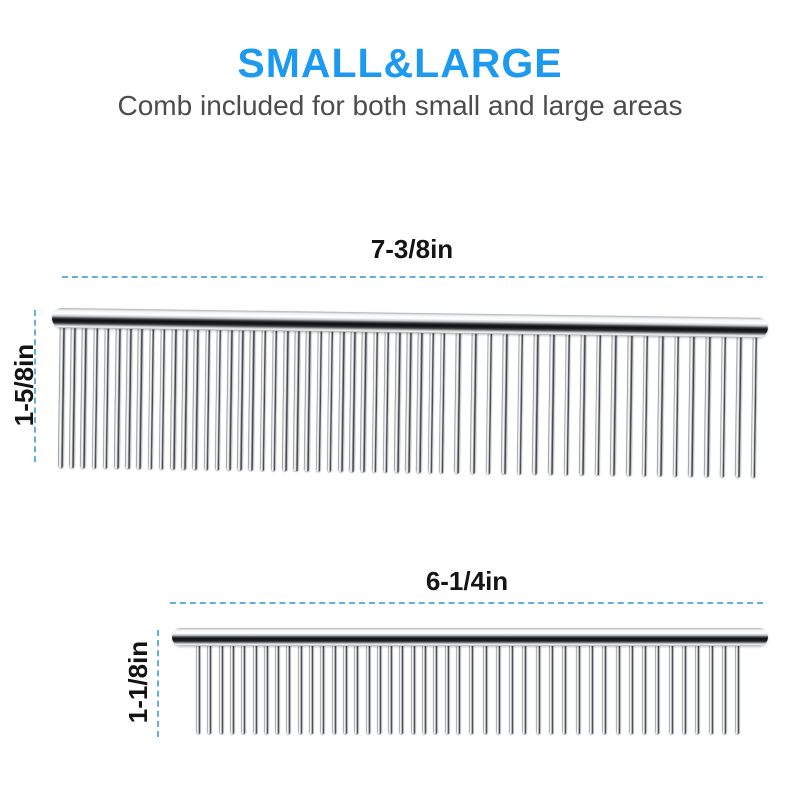  I want to click on width-dimension-line-large, so click(412, 277).